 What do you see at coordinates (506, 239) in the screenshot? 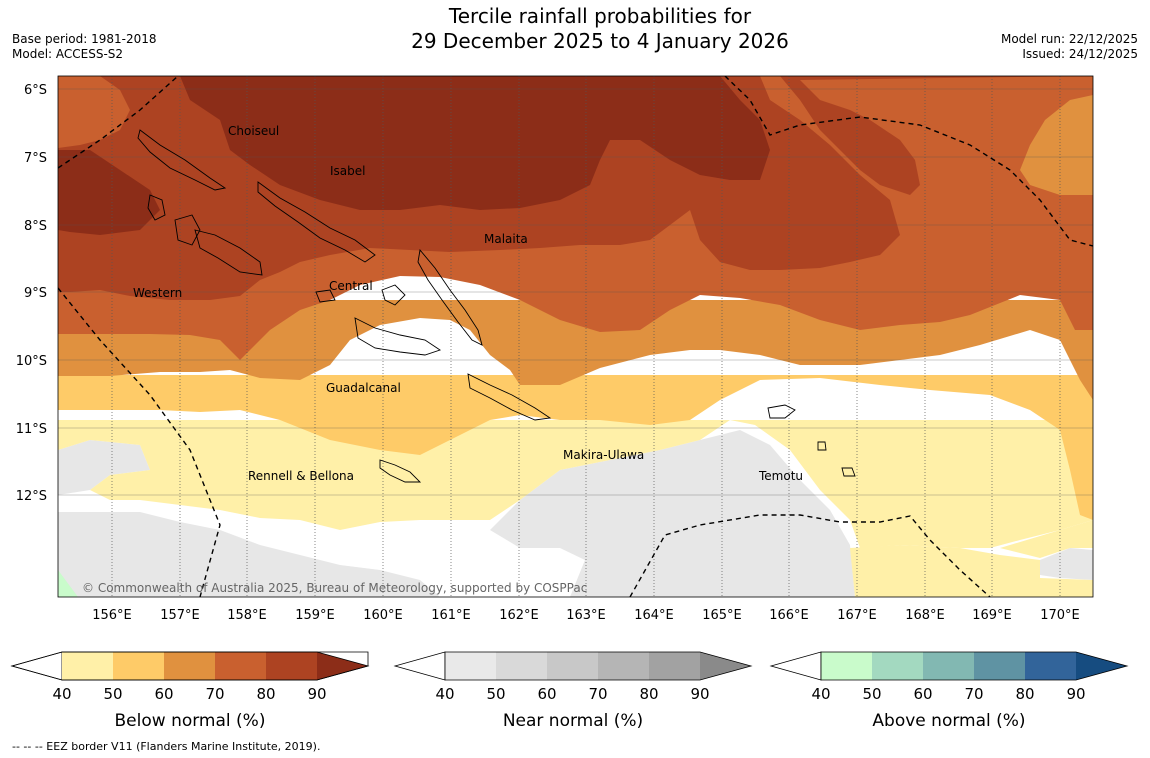
I see `region-label-malaita: Malaita` at bounding box center [506, 239].